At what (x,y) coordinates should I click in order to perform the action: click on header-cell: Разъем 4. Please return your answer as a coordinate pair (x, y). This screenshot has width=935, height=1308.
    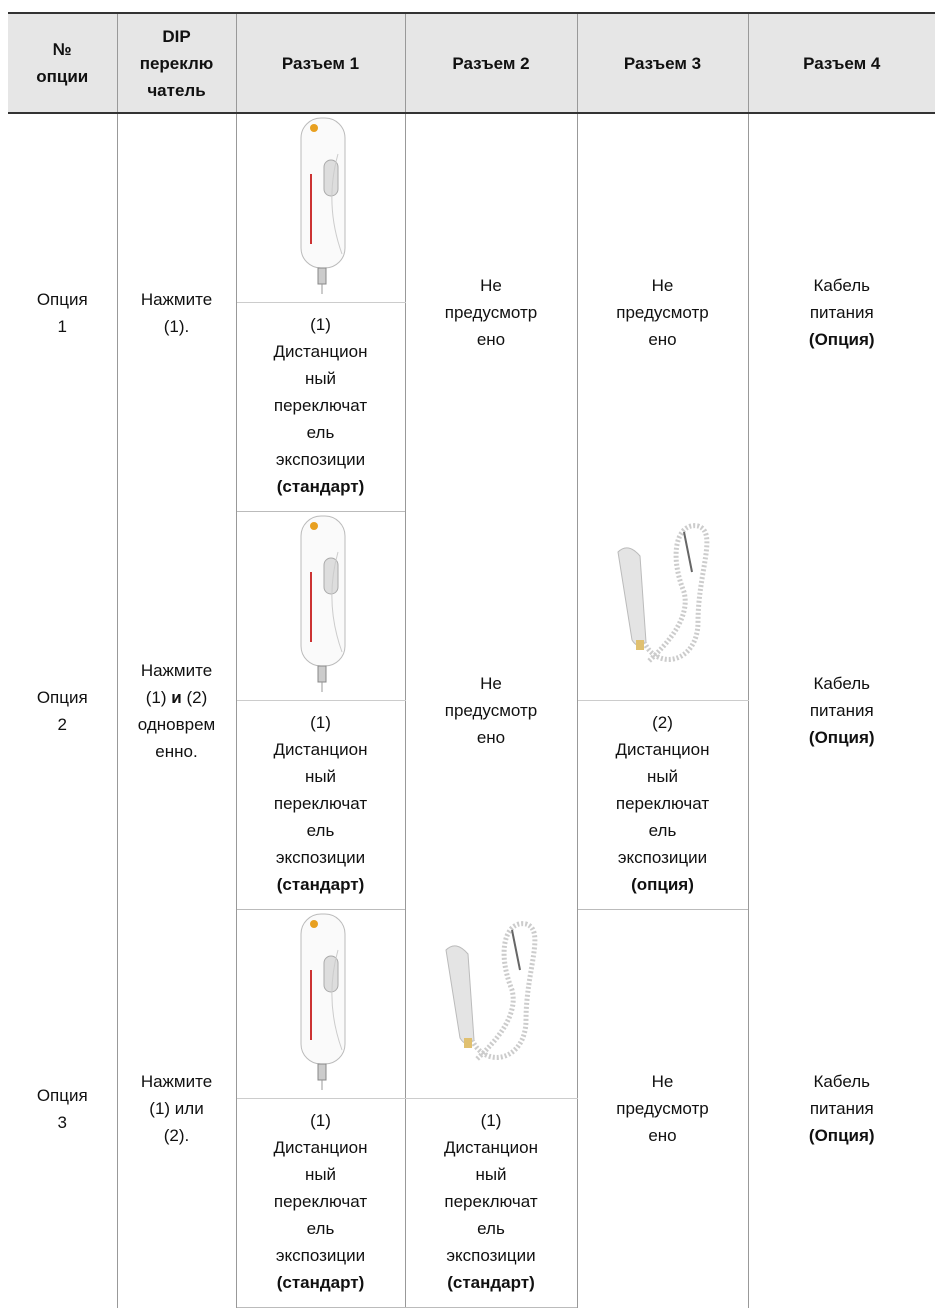
    Looking at the image, I should click on (841, 63).